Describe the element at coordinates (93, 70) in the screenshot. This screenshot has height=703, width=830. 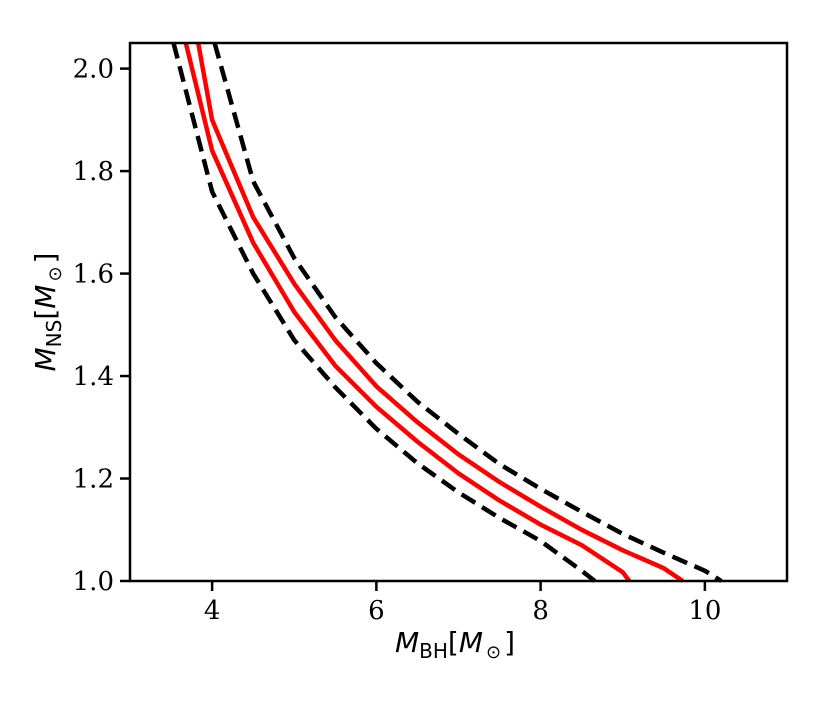
I see `y-tick-label: 2.0` at that location.